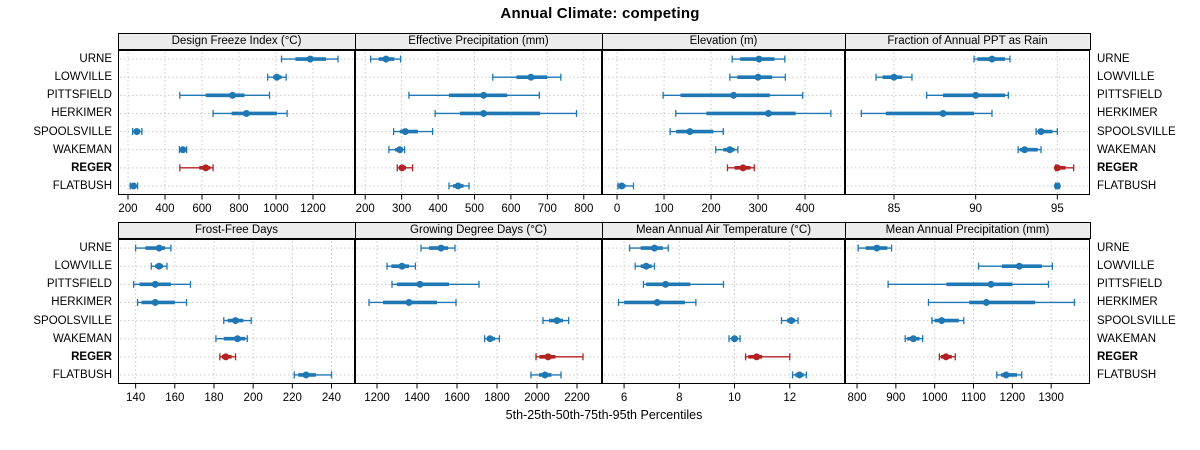 The image size is (1200, 450). What do you see at coordinates (82, 185) in the screenshot?
I see `row-label-left-flatbush: FLATBUSH` at bounding box center [82, 185].